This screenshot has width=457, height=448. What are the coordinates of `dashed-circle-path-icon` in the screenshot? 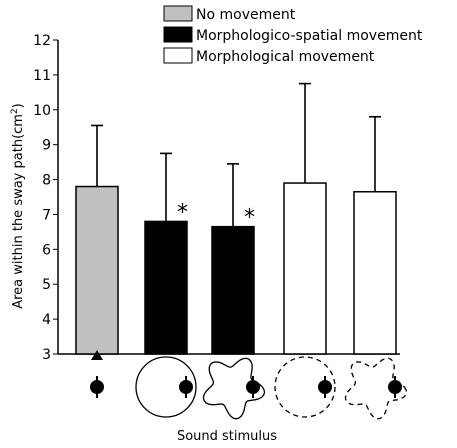 It's located at (305, 387).